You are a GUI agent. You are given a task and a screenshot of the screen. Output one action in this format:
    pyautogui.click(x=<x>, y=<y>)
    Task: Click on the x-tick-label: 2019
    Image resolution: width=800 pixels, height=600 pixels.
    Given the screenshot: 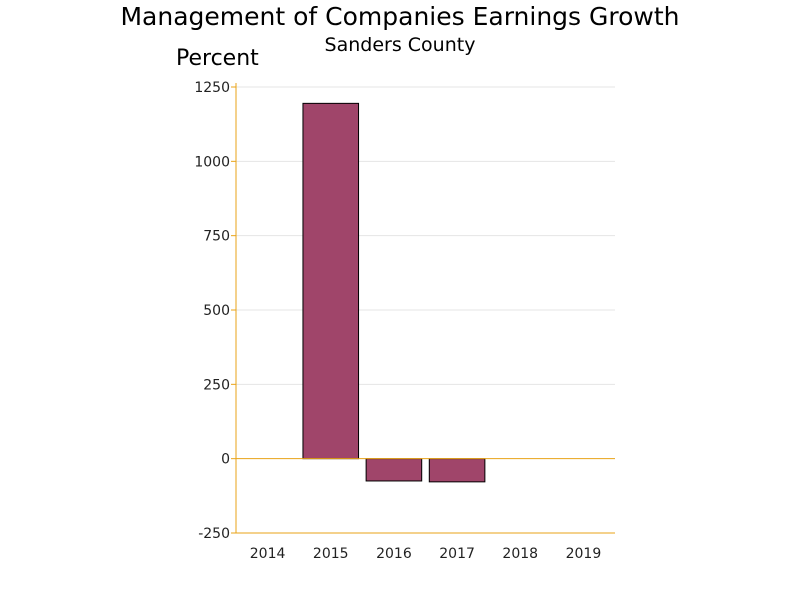 What is the action you would take?
    pyautogui.click(x=584, y=554)
    